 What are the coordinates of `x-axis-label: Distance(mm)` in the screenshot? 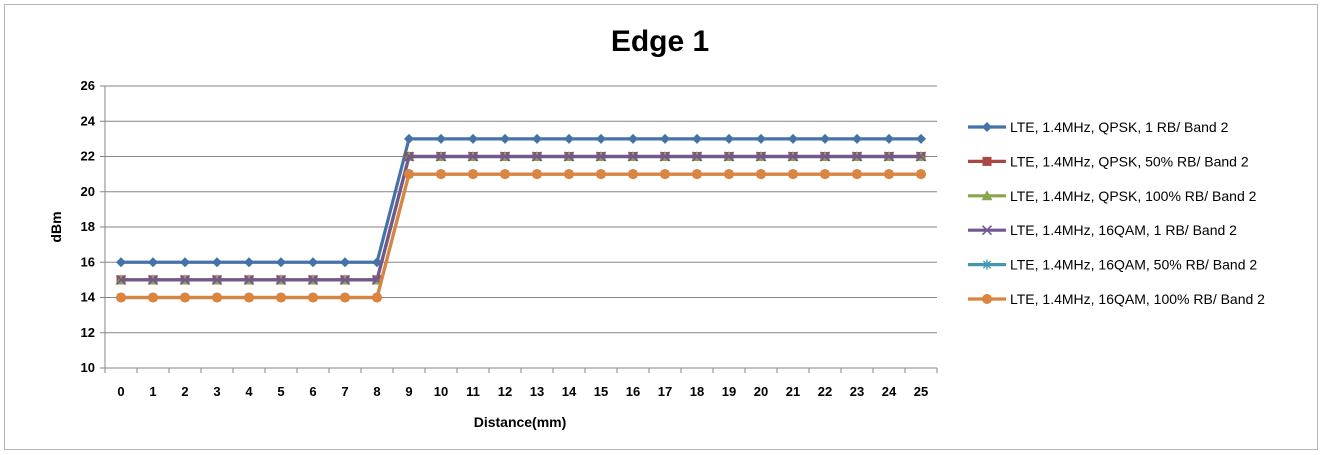 It's located at (520, 422).